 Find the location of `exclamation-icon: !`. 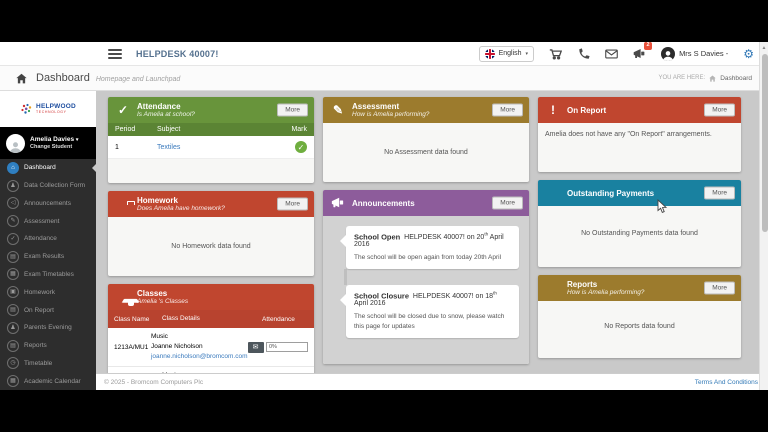

exclamation-icon: ! is located at coordinates (553, 110).